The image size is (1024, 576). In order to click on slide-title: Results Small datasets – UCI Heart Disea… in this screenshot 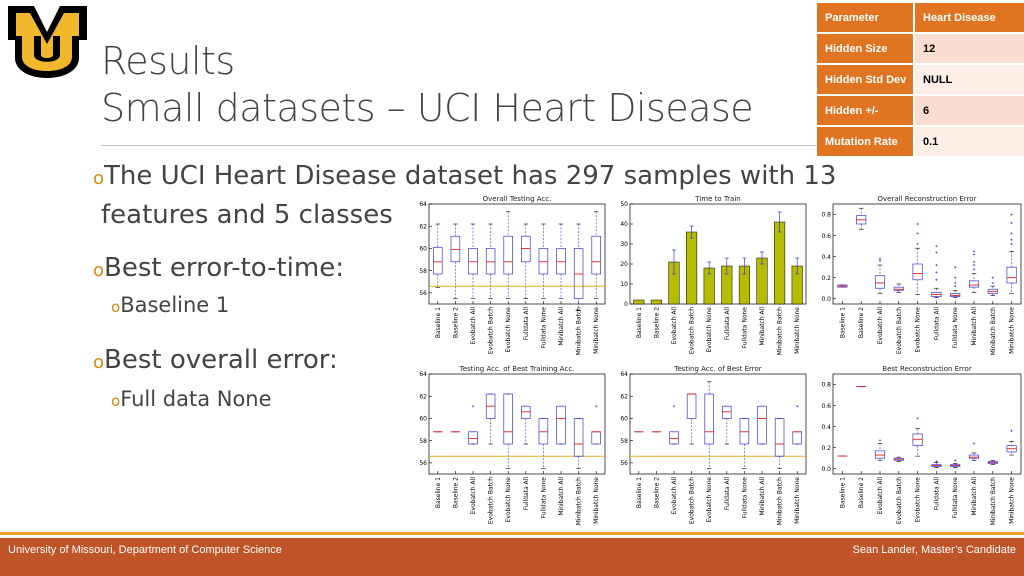, I will do `click(427, 85)`.